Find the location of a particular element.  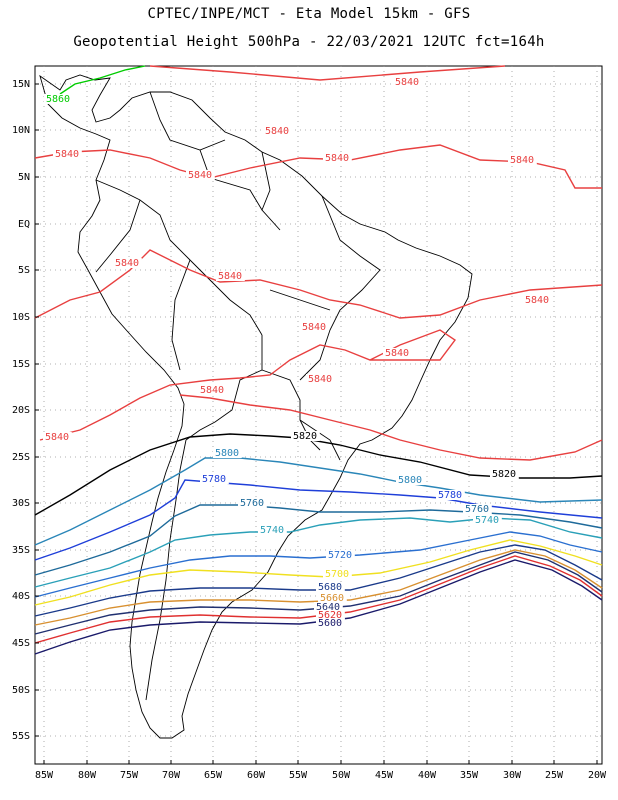

lon-label: 40W is located at coordinates (427, 775).